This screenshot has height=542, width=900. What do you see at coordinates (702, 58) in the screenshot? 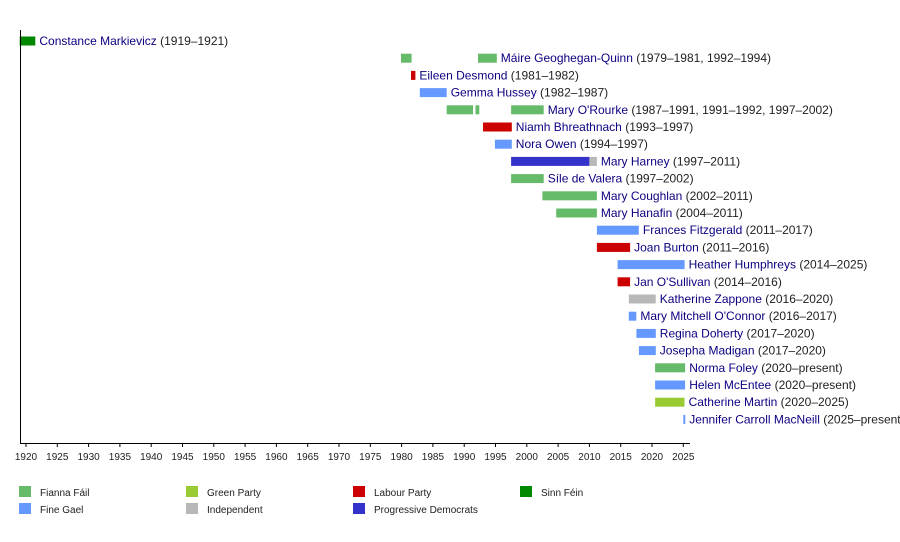
I see `person-term-years: (1979–1981, 1992–1994)` at bounding box center [702, 58].